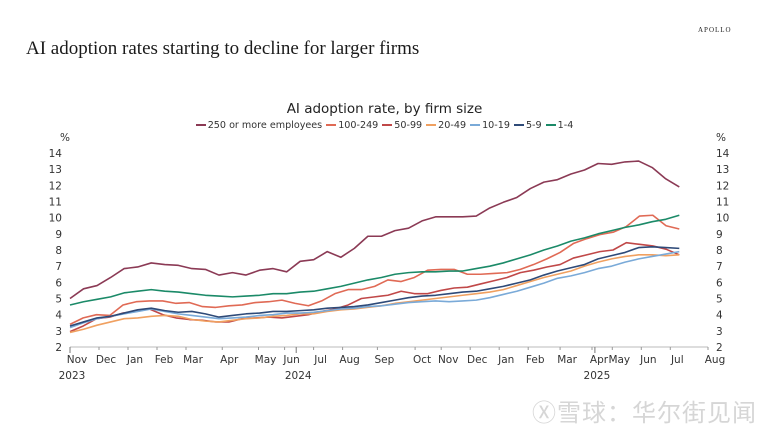 The image size is (769, 432). Describe the element at coordinates (384, 109) in the screenshot. I see `chart-title: AI adoption rate, by firm size` at that location.